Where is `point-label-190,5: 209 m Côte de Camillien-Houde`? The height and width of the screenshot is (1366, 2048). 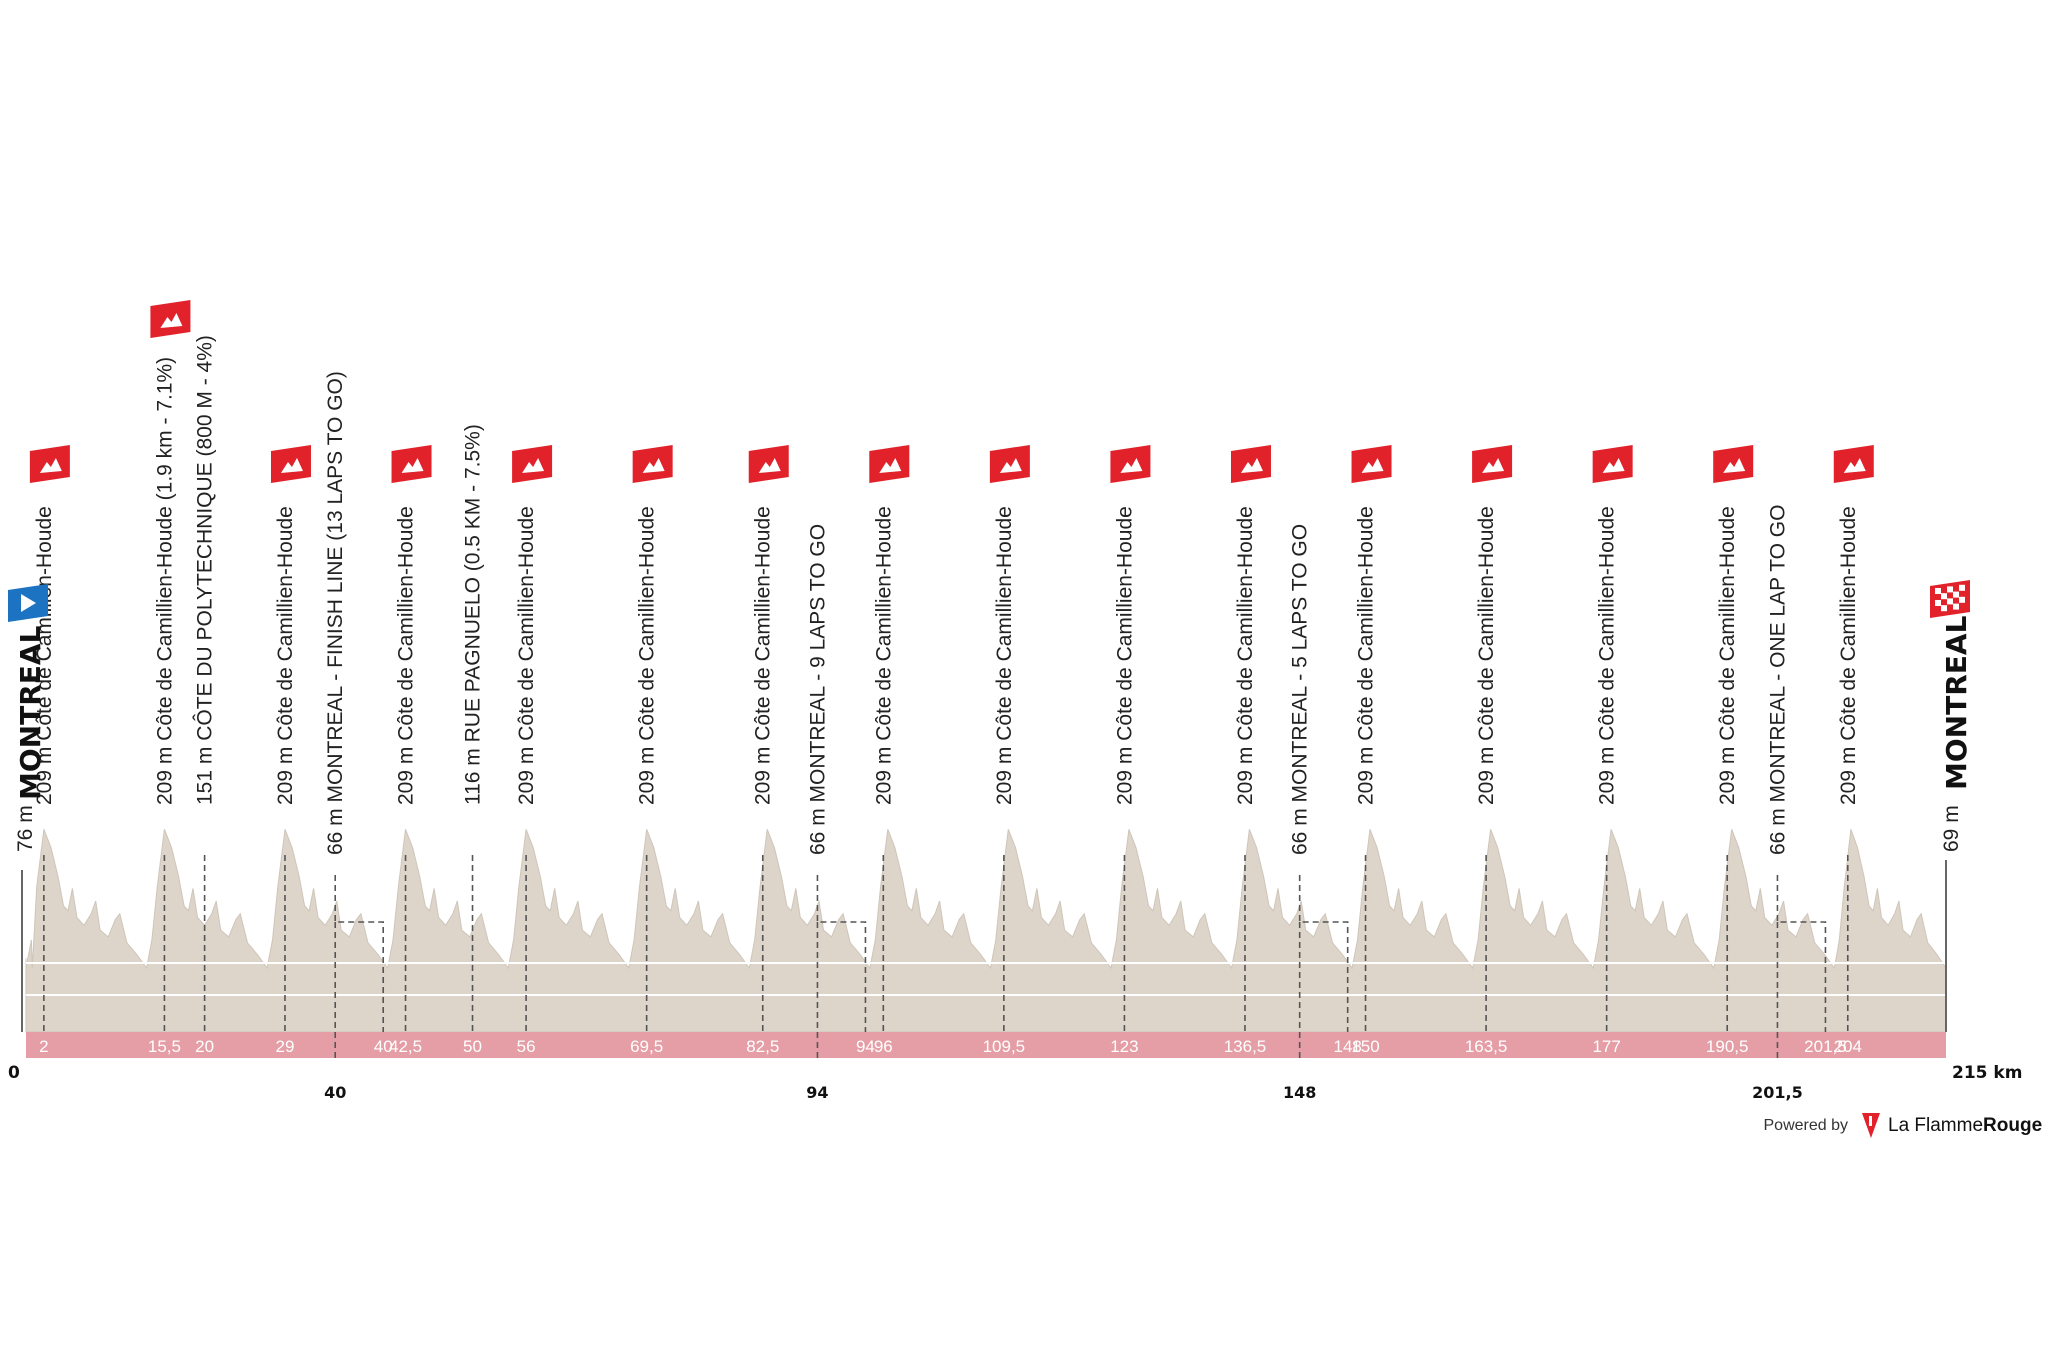 point-label-190,5: 209 m Côte de Camillien-Houde is located at coordinates (1727, 655).